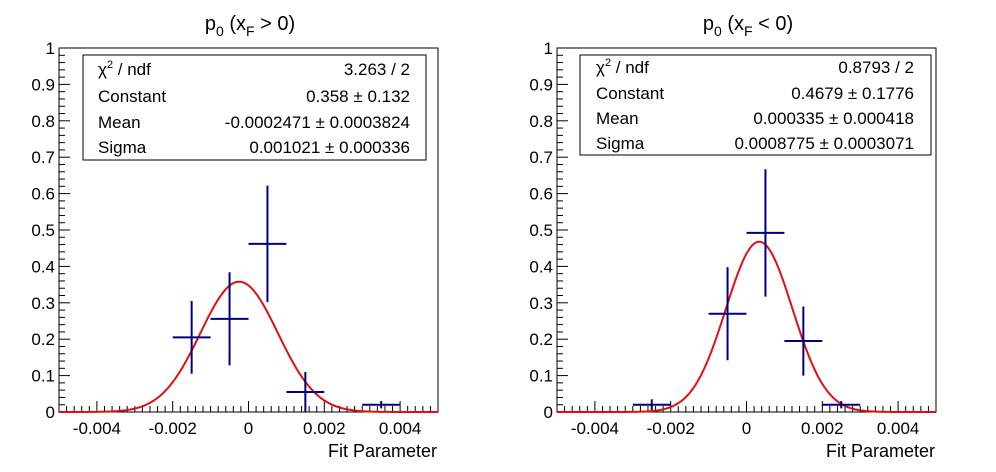  I want to click on chart-title: p0 (xF < 0), so click(748, 26).